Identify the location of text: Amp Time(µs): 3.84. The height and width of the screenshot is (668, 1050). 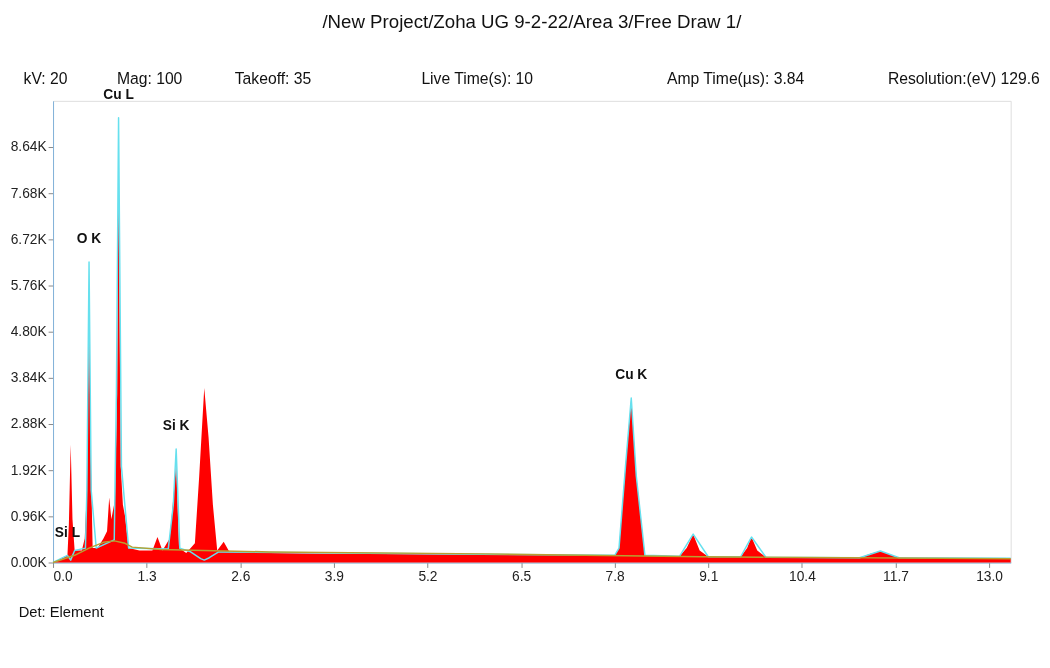
(735, 79).